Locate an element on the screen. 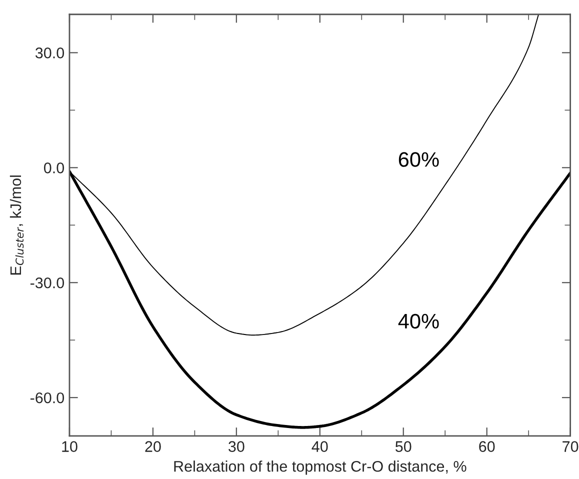 This screenshot has width=579, height=479. x-axis-title: Relaxation of the topmost Cr-O distance, % is located at coordinates (320, 467).